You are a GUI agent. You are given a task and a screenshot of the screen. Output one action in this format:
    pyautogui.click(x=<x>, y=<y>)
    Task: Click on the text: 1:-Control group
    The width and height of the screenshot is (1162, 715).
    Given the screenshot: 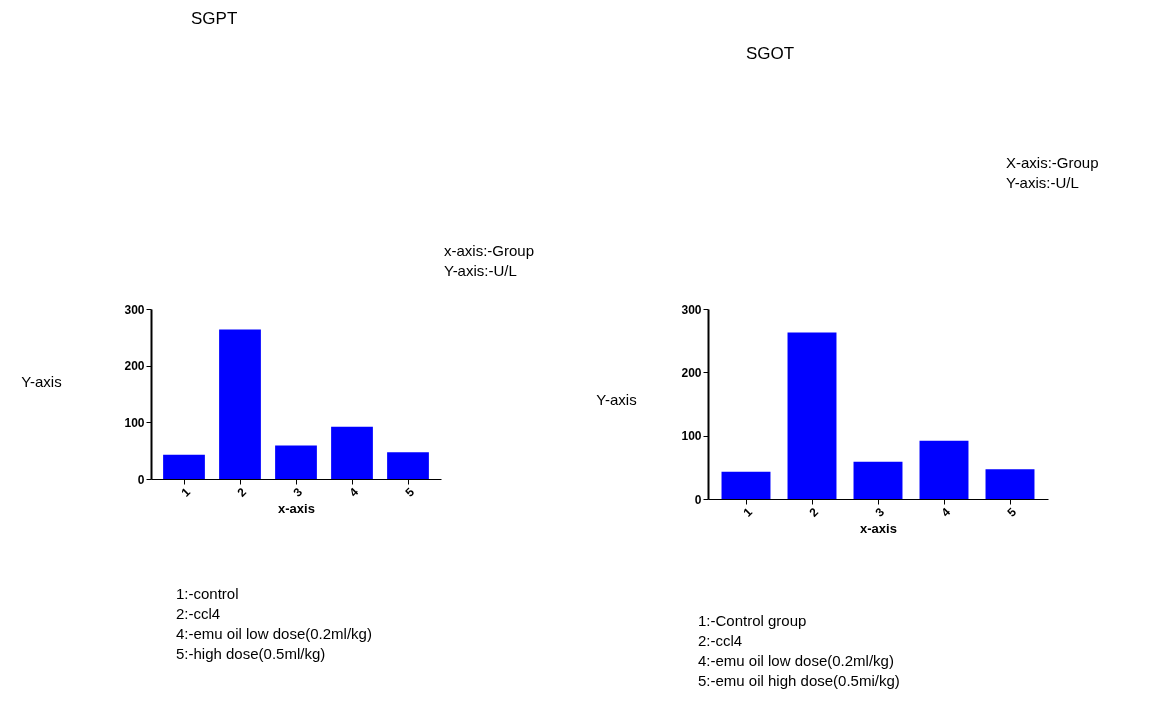 What is the action you would take?
    pyautogui.click(x=752, y=620)
    